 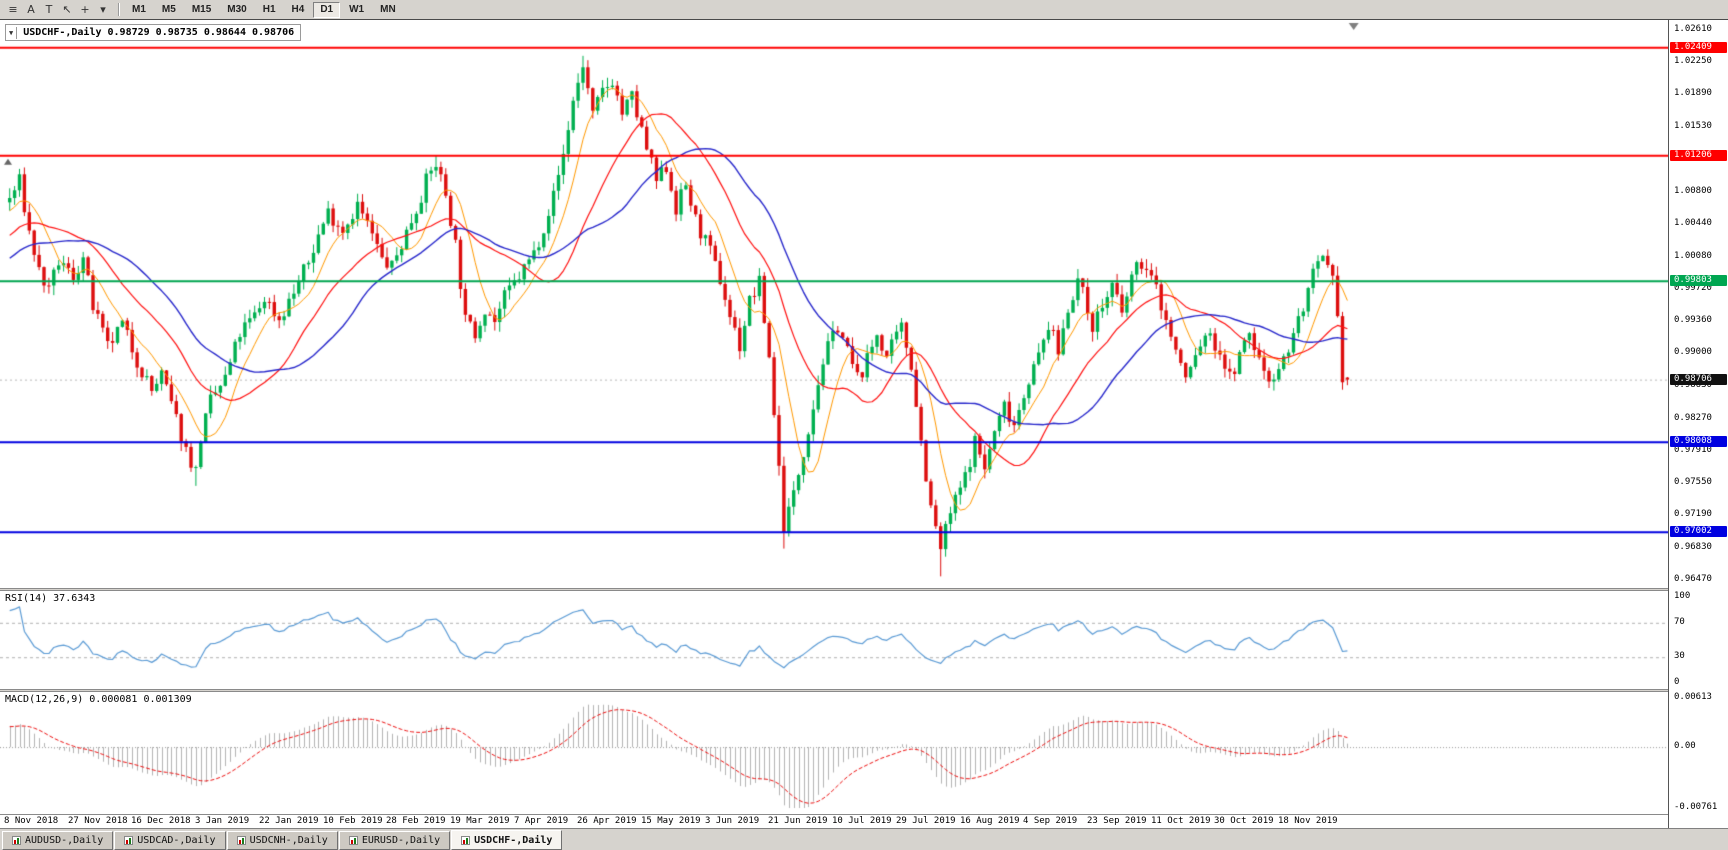 What do you see at coordinates (401, 840) in the screenshot?
I see `tab-label: EURUSD-,Daily` at bounding box center [401, 840].